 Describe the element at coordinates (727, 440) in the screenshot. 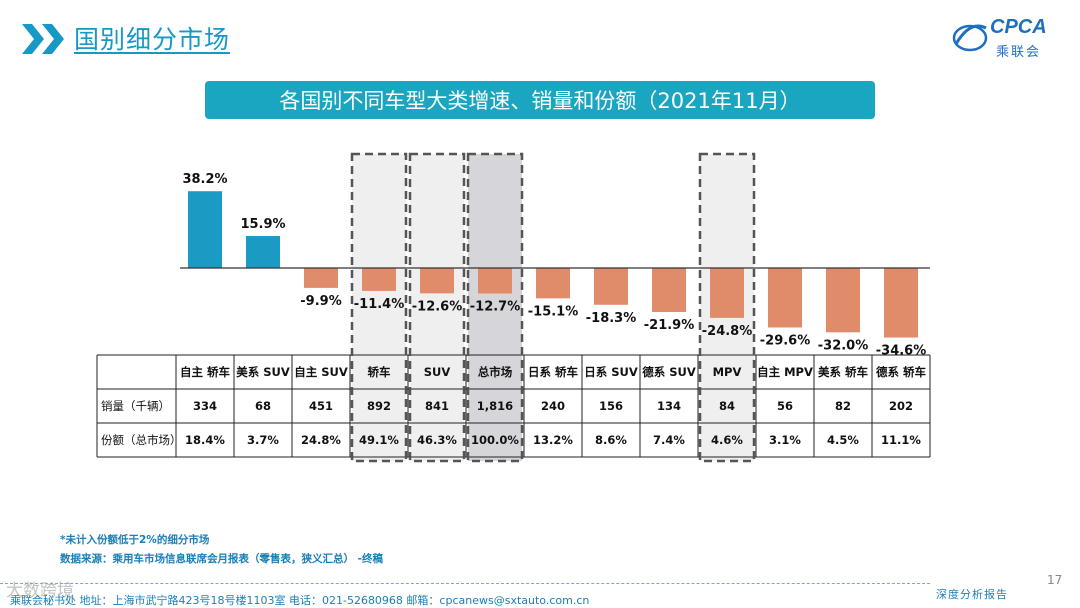

I see `table-cell: 4.6%` at that location.